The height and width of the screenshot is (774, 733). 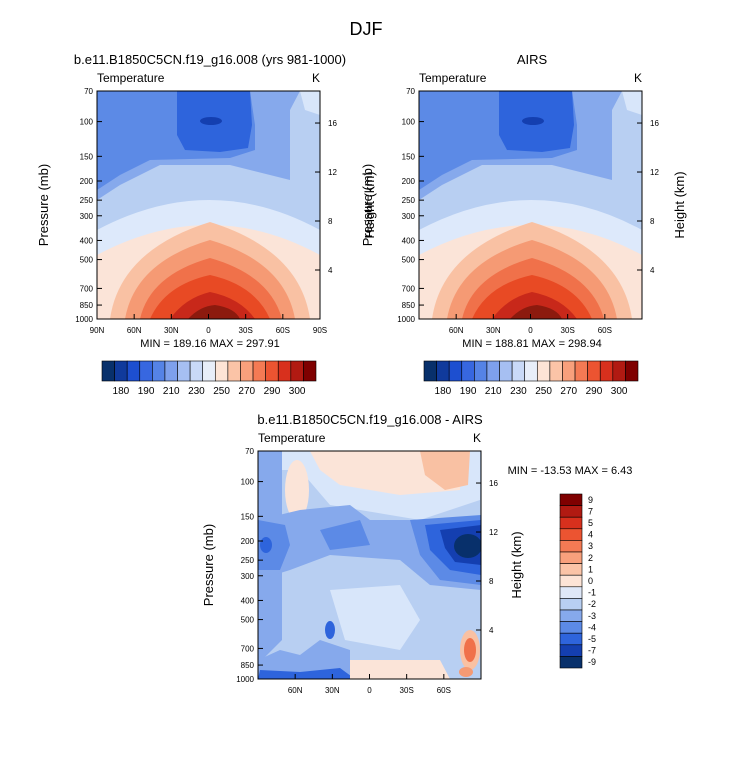 I want to click on colorbar-label: -3, so click(x=592, y=616).